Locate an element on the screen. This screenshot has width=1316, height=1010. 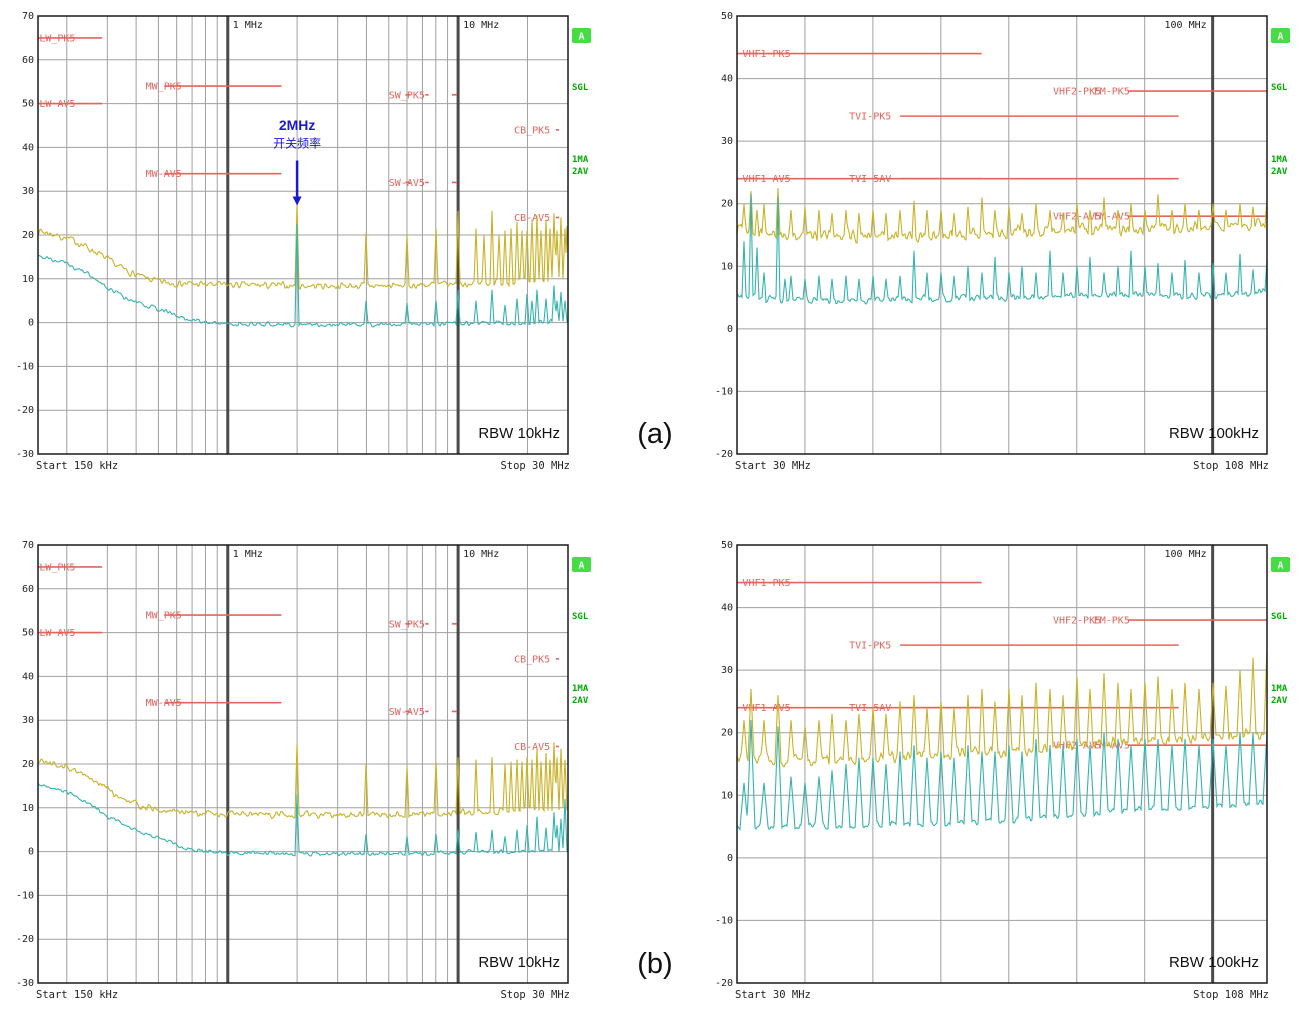
x-axis-marker-labels: 1 MHz 10 MHz is located at coordinates (366, 554).